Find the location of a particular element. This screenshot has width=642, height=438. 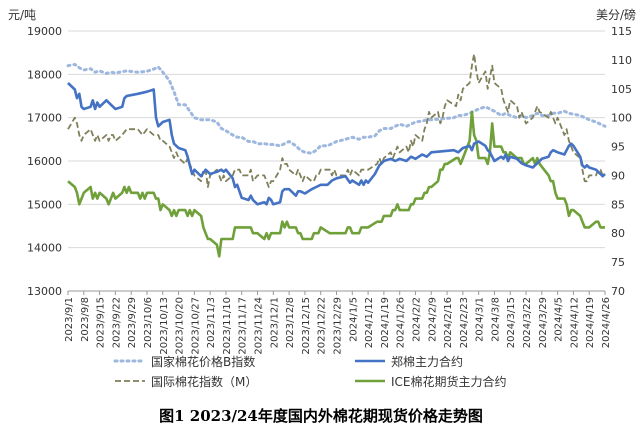

y-left-tick-label: 13000 is located at coordinates (44, 291).